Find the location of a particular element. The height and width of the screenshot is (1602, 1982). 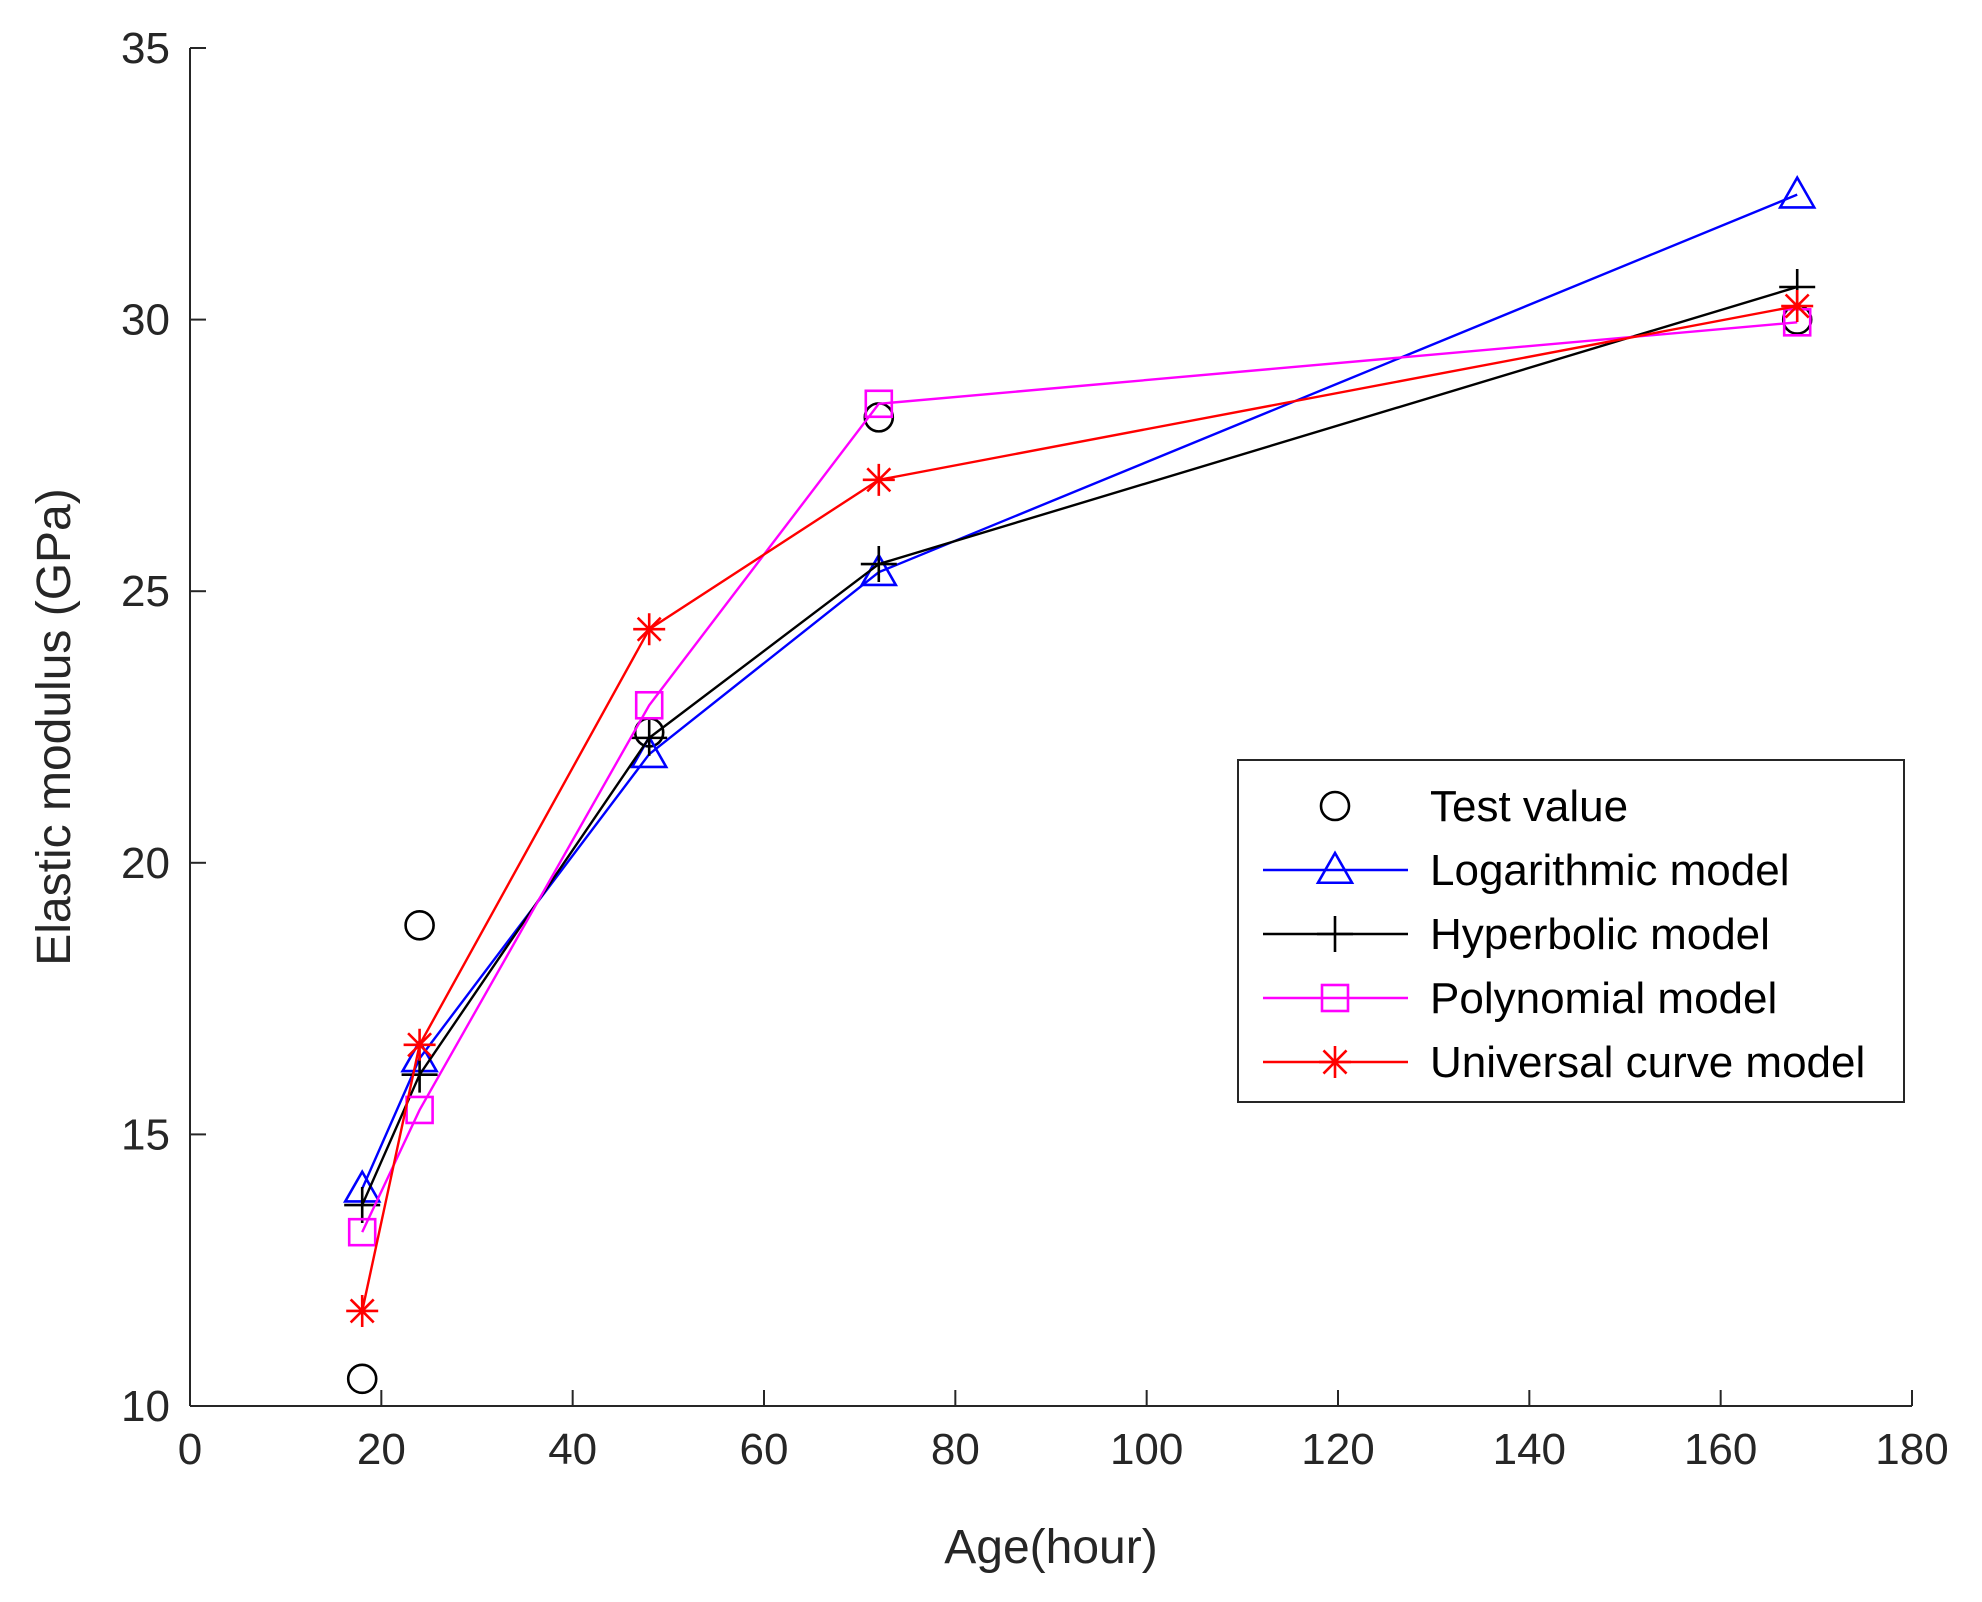

legend-item-hyperbolic-model: Hyperbolic model is located at coordinates (1516, 934).